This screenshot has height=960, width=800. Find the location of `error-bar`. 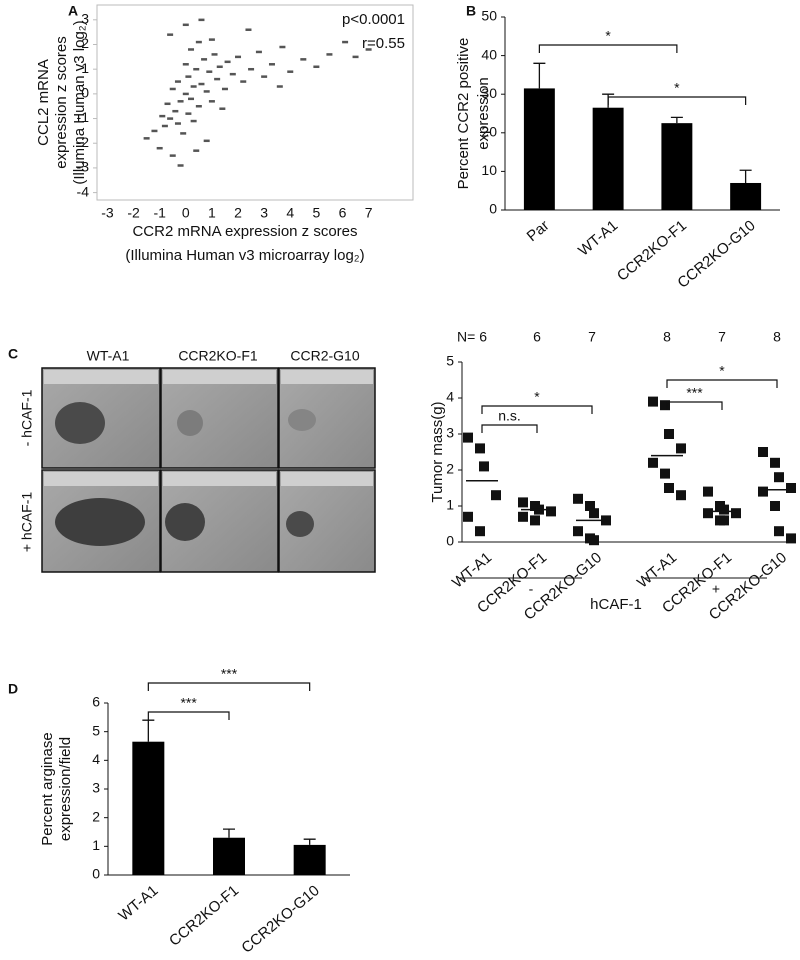

error-bar is located at coordinates (539, 75).